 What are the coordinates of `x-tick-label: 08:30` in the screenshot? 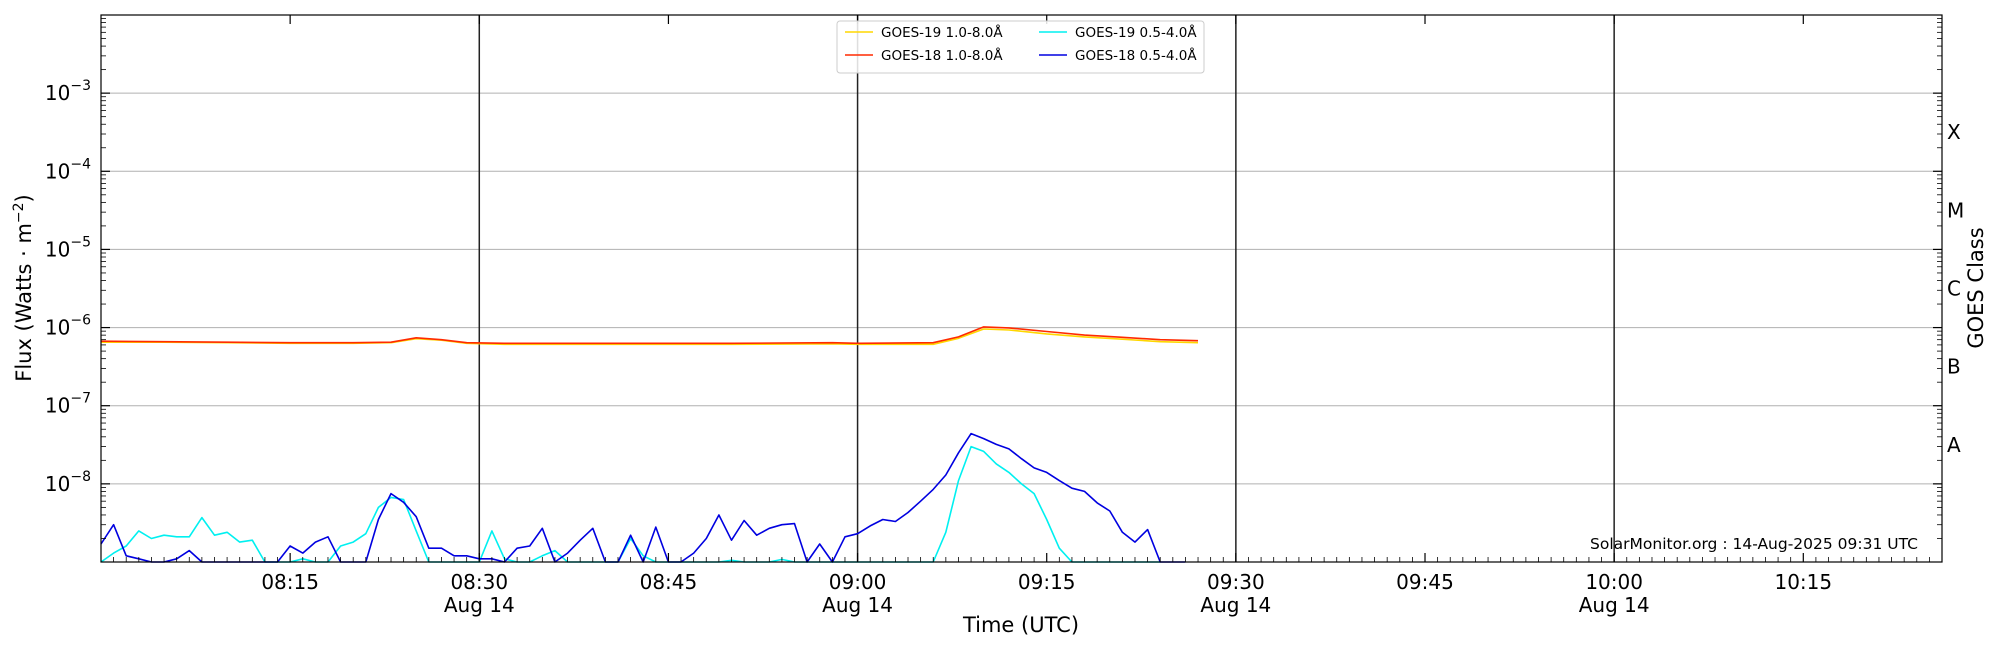 It's located at (479, 582).